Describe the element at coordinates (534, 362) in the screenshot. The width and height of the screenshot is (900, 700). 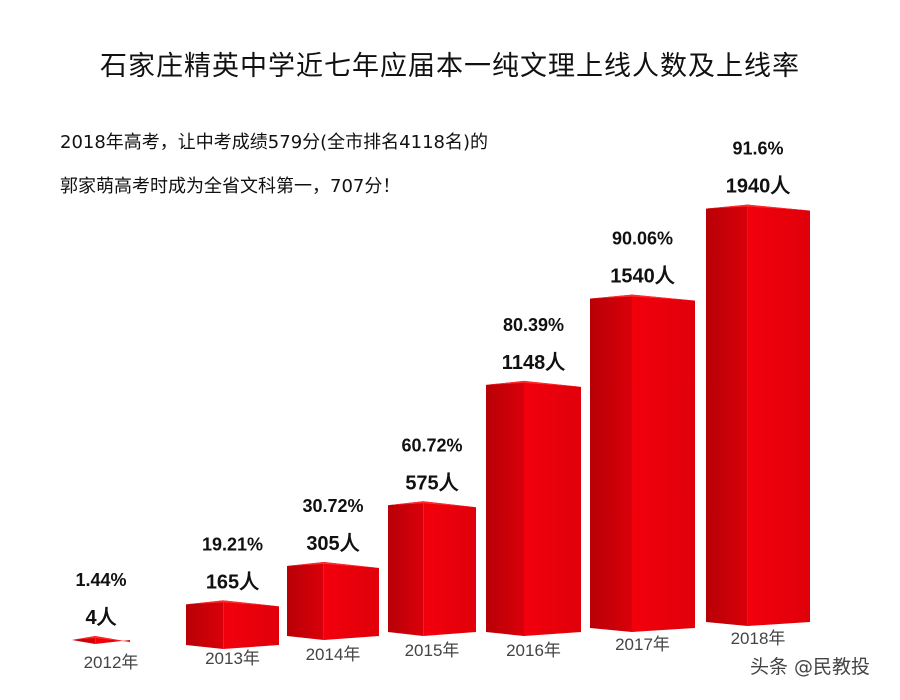
I see `value-label: 1148人` at that location.